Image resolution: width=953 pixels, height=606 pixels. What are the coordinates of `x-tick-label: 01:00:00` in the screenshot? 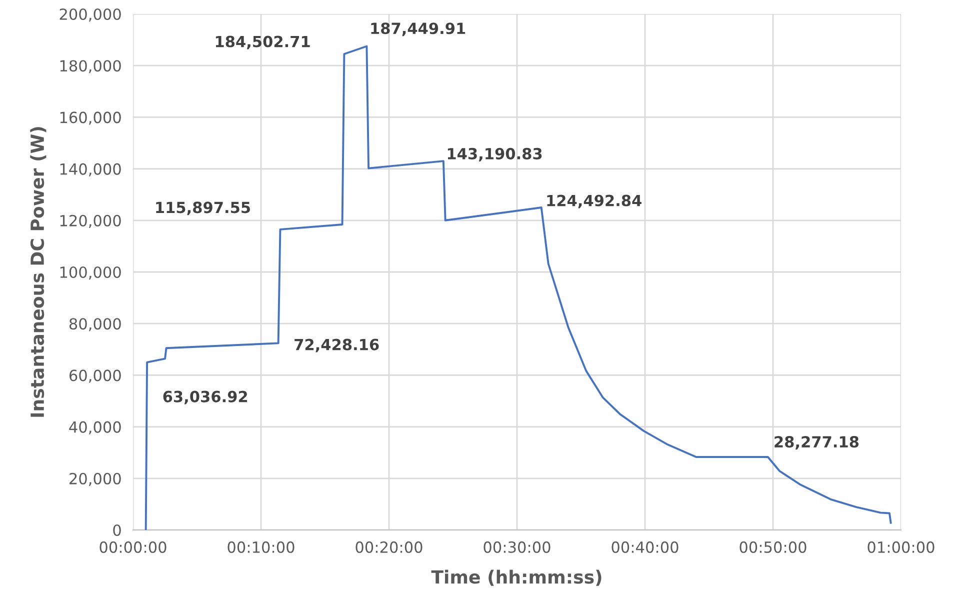 It's located at (901, 547).